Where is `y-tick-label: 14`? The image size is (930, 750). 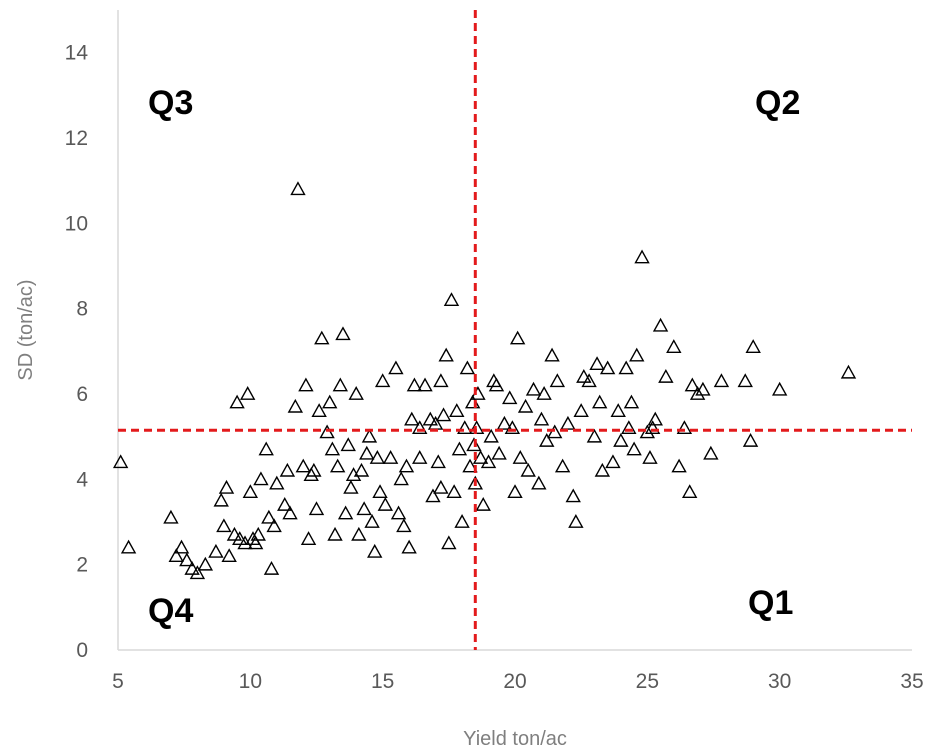 y-tick-label: 14 is located at coordinates (77, 53).